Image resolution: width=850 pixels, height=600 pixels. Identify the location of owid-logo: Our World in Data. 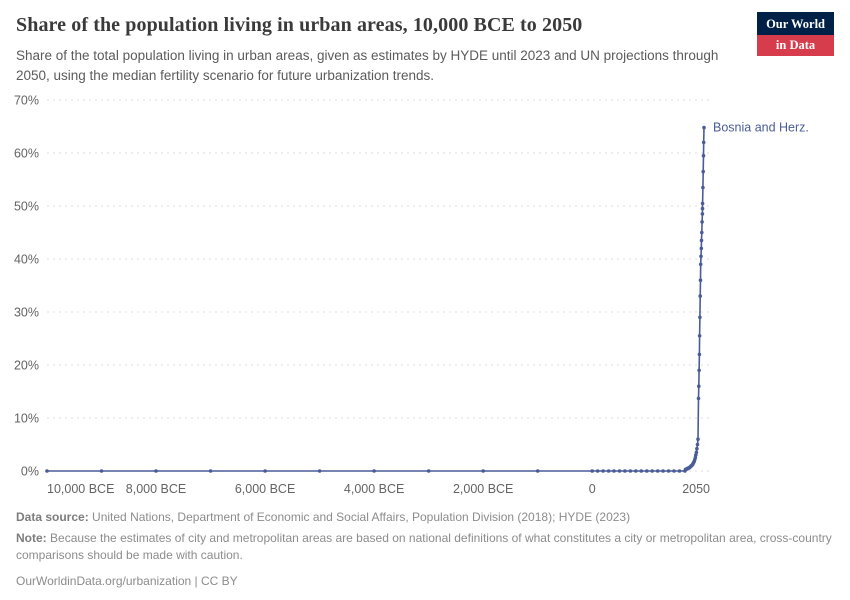
(795, 34).